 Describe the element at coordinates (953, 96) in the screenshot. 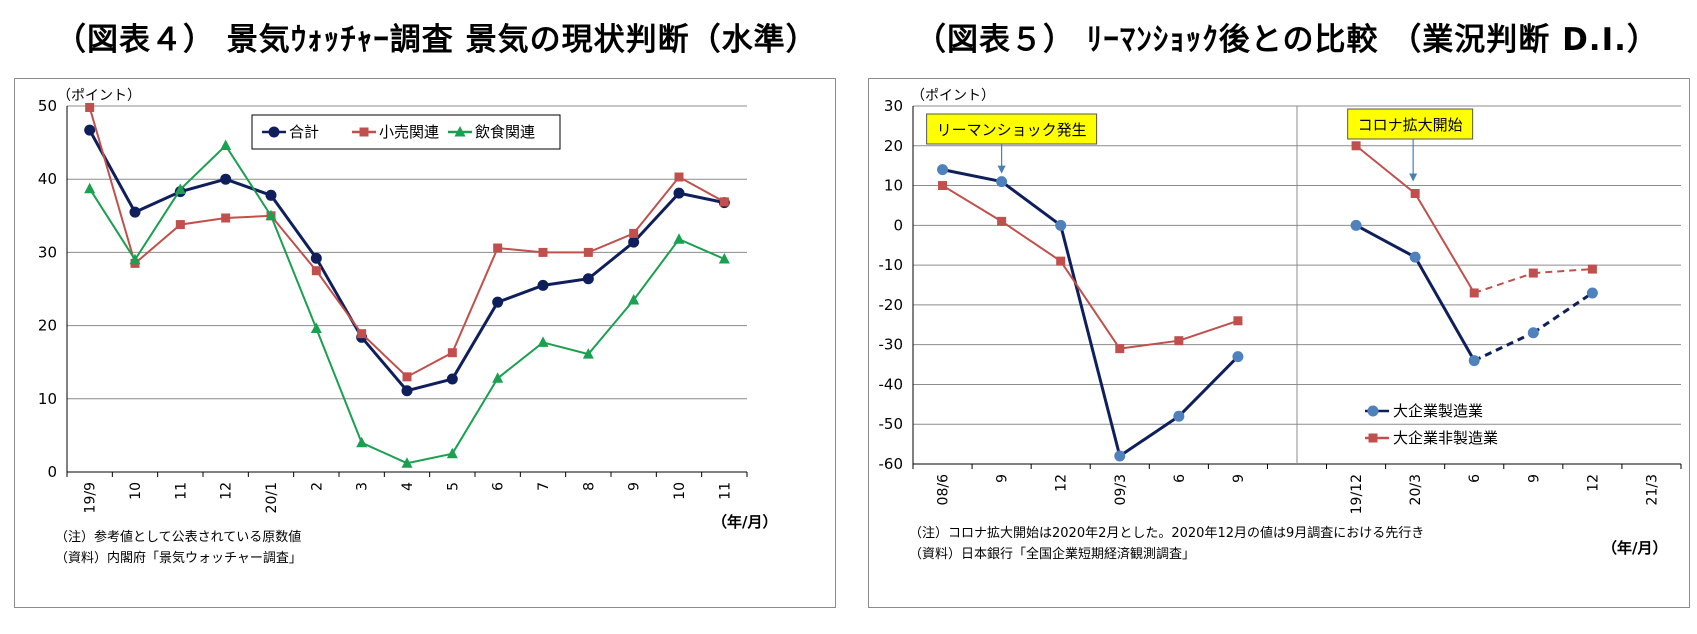

I see `chart2-unit-label: （ポイント）` at that location.